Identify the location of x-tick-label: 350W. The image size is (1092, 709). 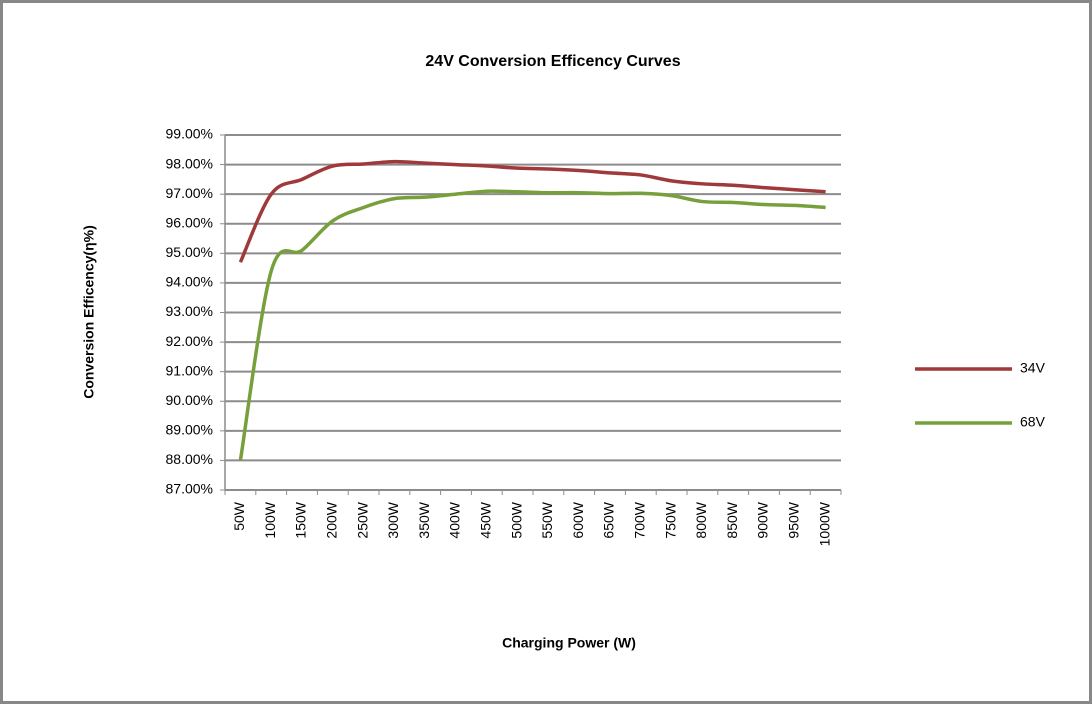
(424, 519).